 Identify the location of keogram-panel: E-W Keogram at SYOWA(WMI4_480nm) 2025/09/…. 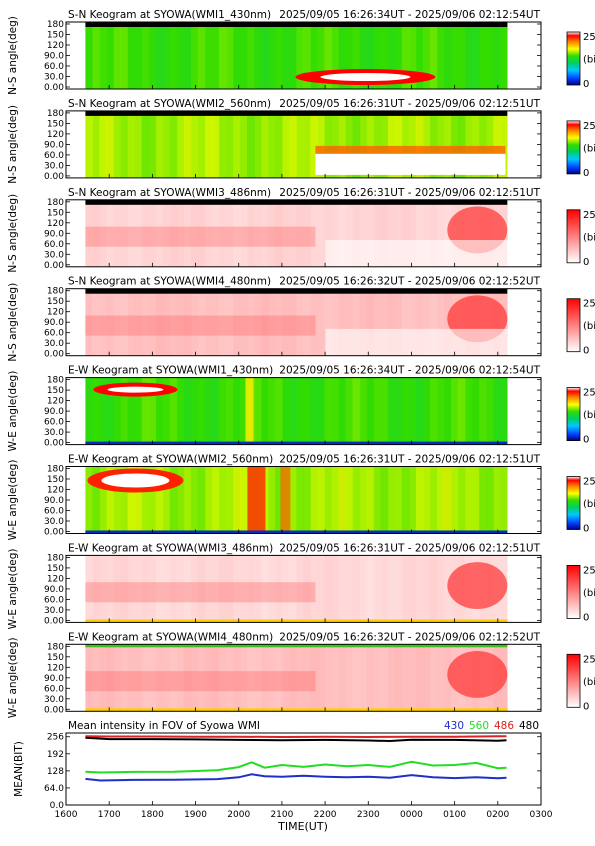
(301, 674).